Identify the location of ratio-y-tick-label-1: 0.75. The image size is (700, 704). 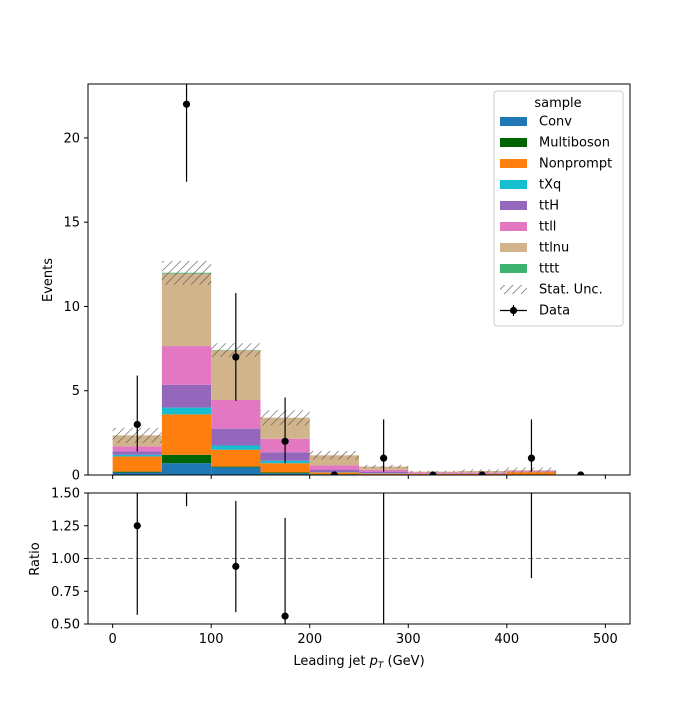
(65, 592).